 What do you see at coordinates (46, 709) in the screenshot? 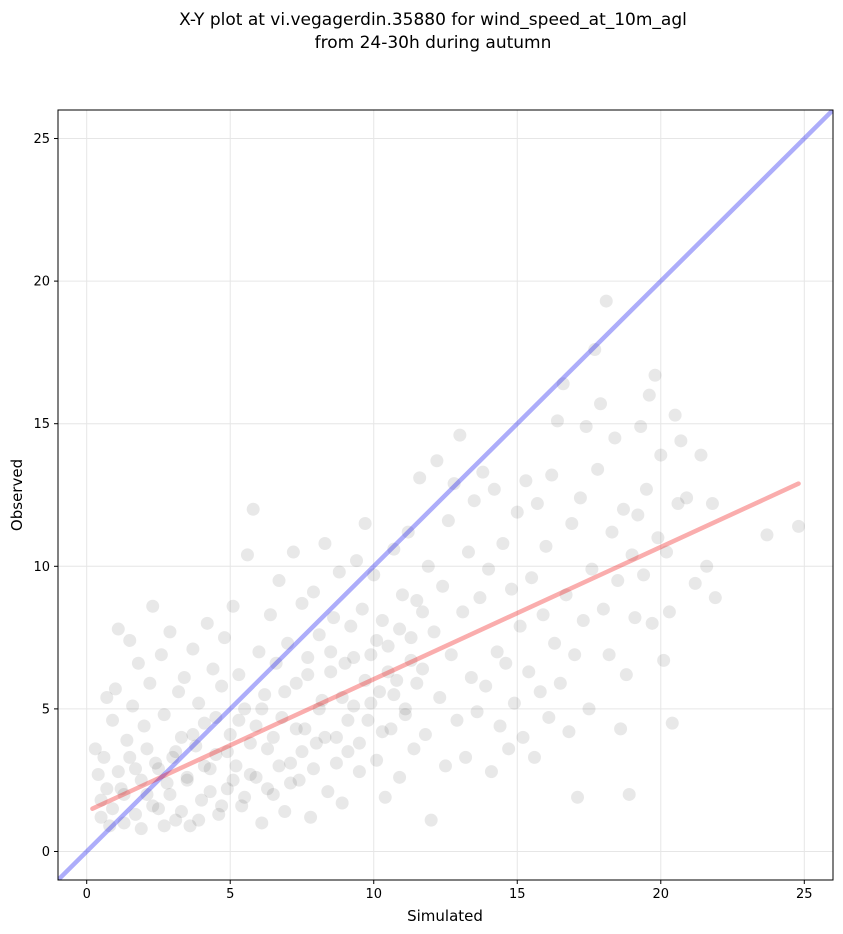
I see `y-tick-label: 5` at bounding box center [46, 709].